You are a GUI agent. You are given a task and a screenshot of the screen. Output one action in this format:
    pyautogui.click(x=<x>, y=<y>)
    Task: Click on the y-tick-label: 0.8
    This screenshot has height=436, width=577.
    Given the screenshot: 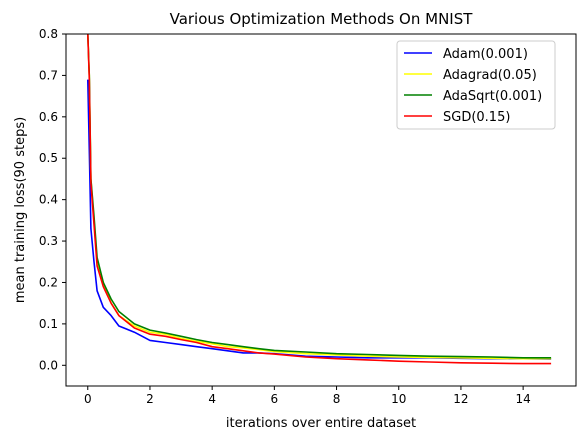 What is the action you would take?
    pyautogui.click(x=48, y=34)
    